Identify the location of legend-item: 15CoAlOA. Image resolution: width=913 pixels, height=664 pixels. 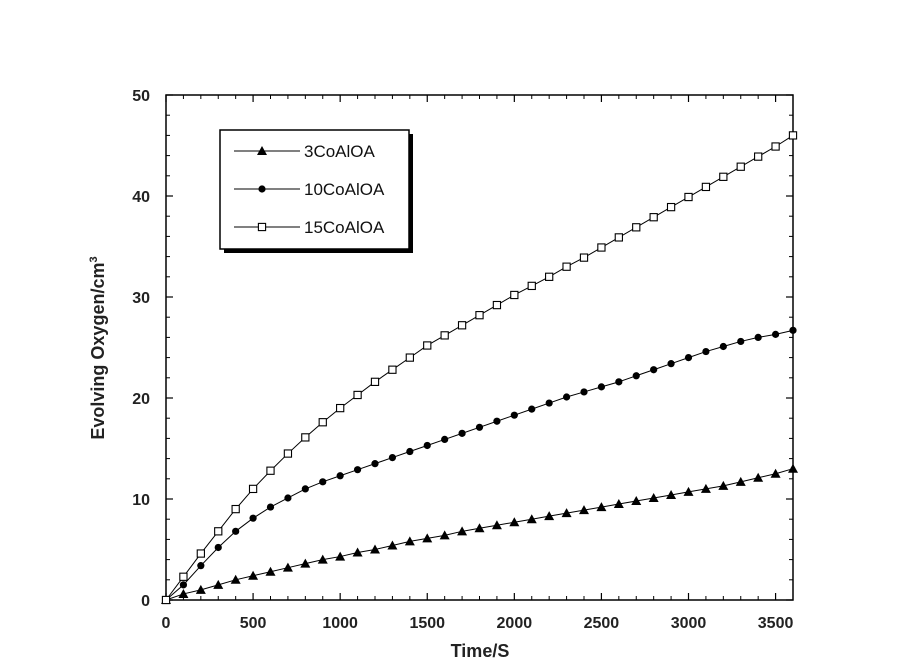
(309, 227).